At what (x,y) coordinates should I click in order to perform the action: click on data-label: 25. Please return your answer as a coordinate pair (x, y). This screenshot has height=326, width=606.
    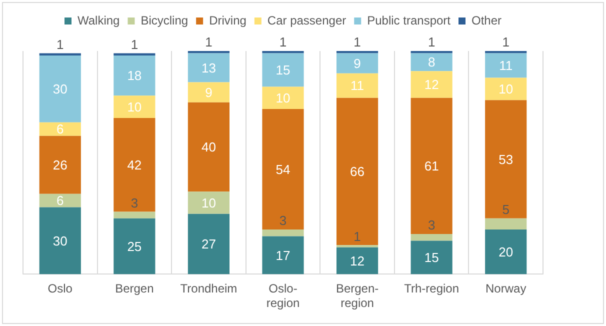
    Looking at the image, I should click on (134, 246).